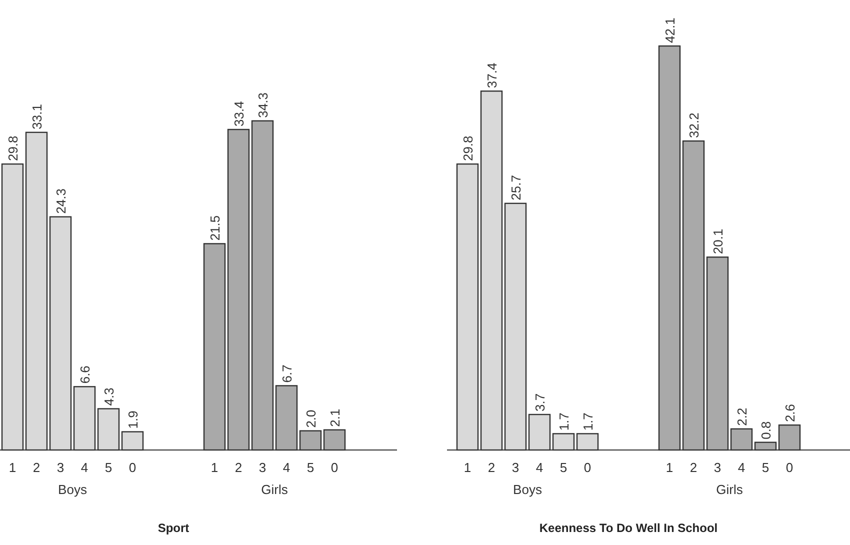 Image resolution: width=850 pixels, height=545 pixels. What do you see at coordinates (174, 528) in the screenshot?
I see `text: Sport` at bounding box center [174, 528].